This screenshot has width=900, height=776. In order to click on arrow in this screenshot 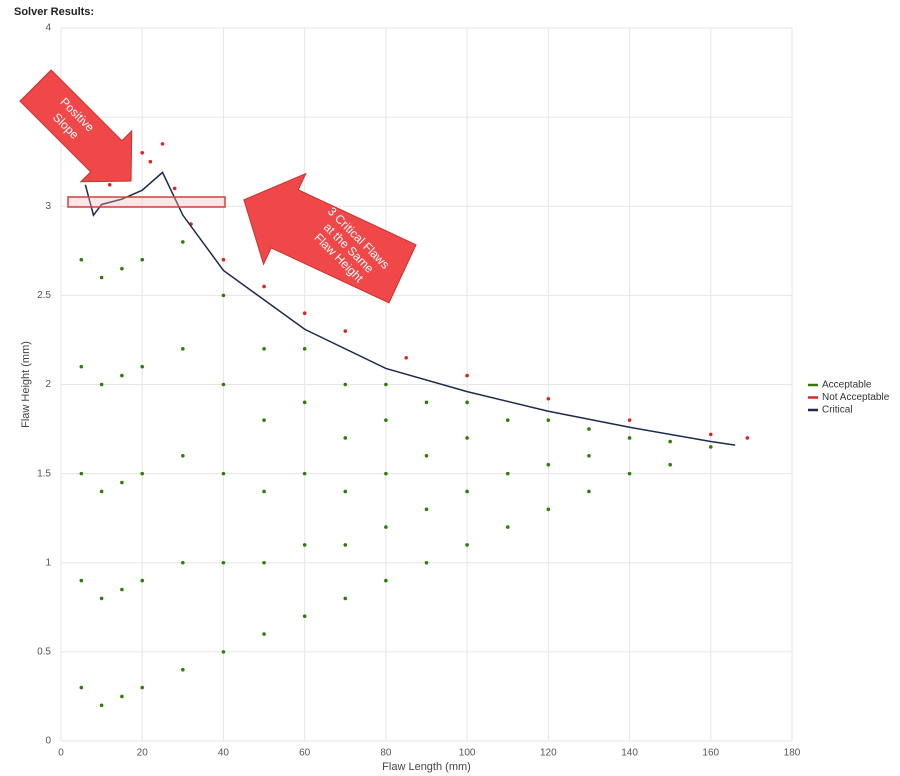, I will do `click(76, 126)`.